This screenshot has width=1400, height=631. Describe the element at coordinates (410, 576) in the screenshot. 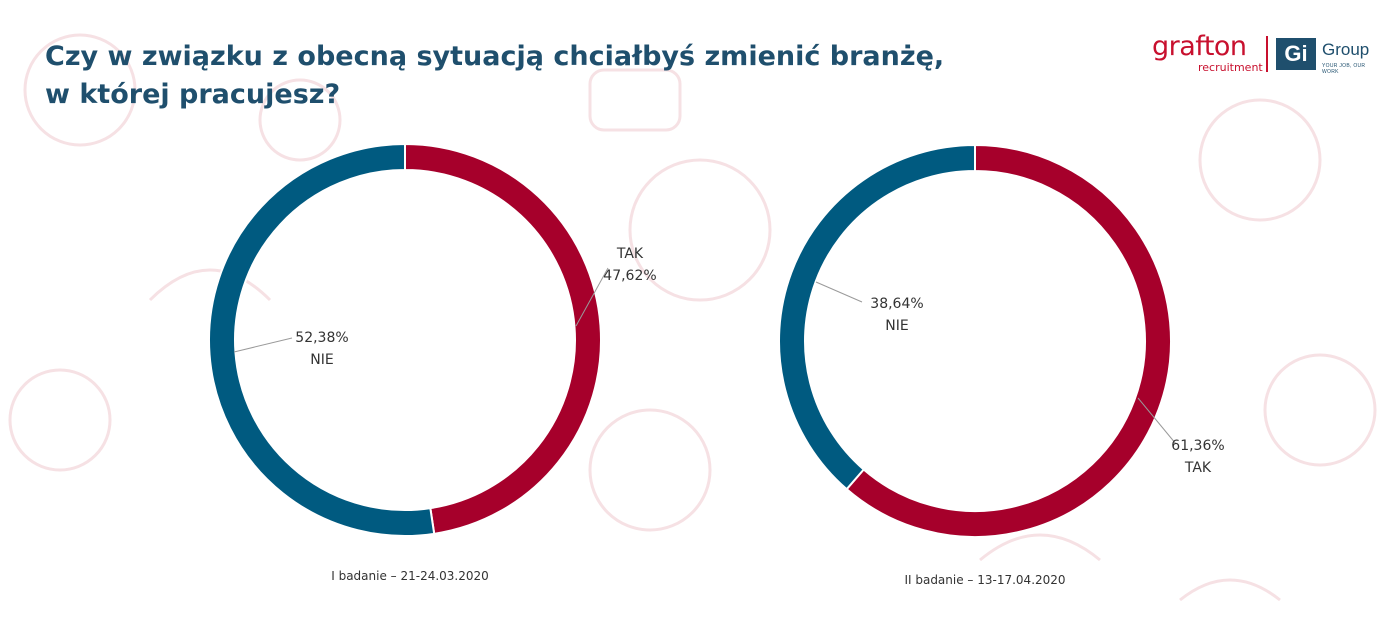

I see `chart-caption: I badanie – 21-24.03.2020` at that location.